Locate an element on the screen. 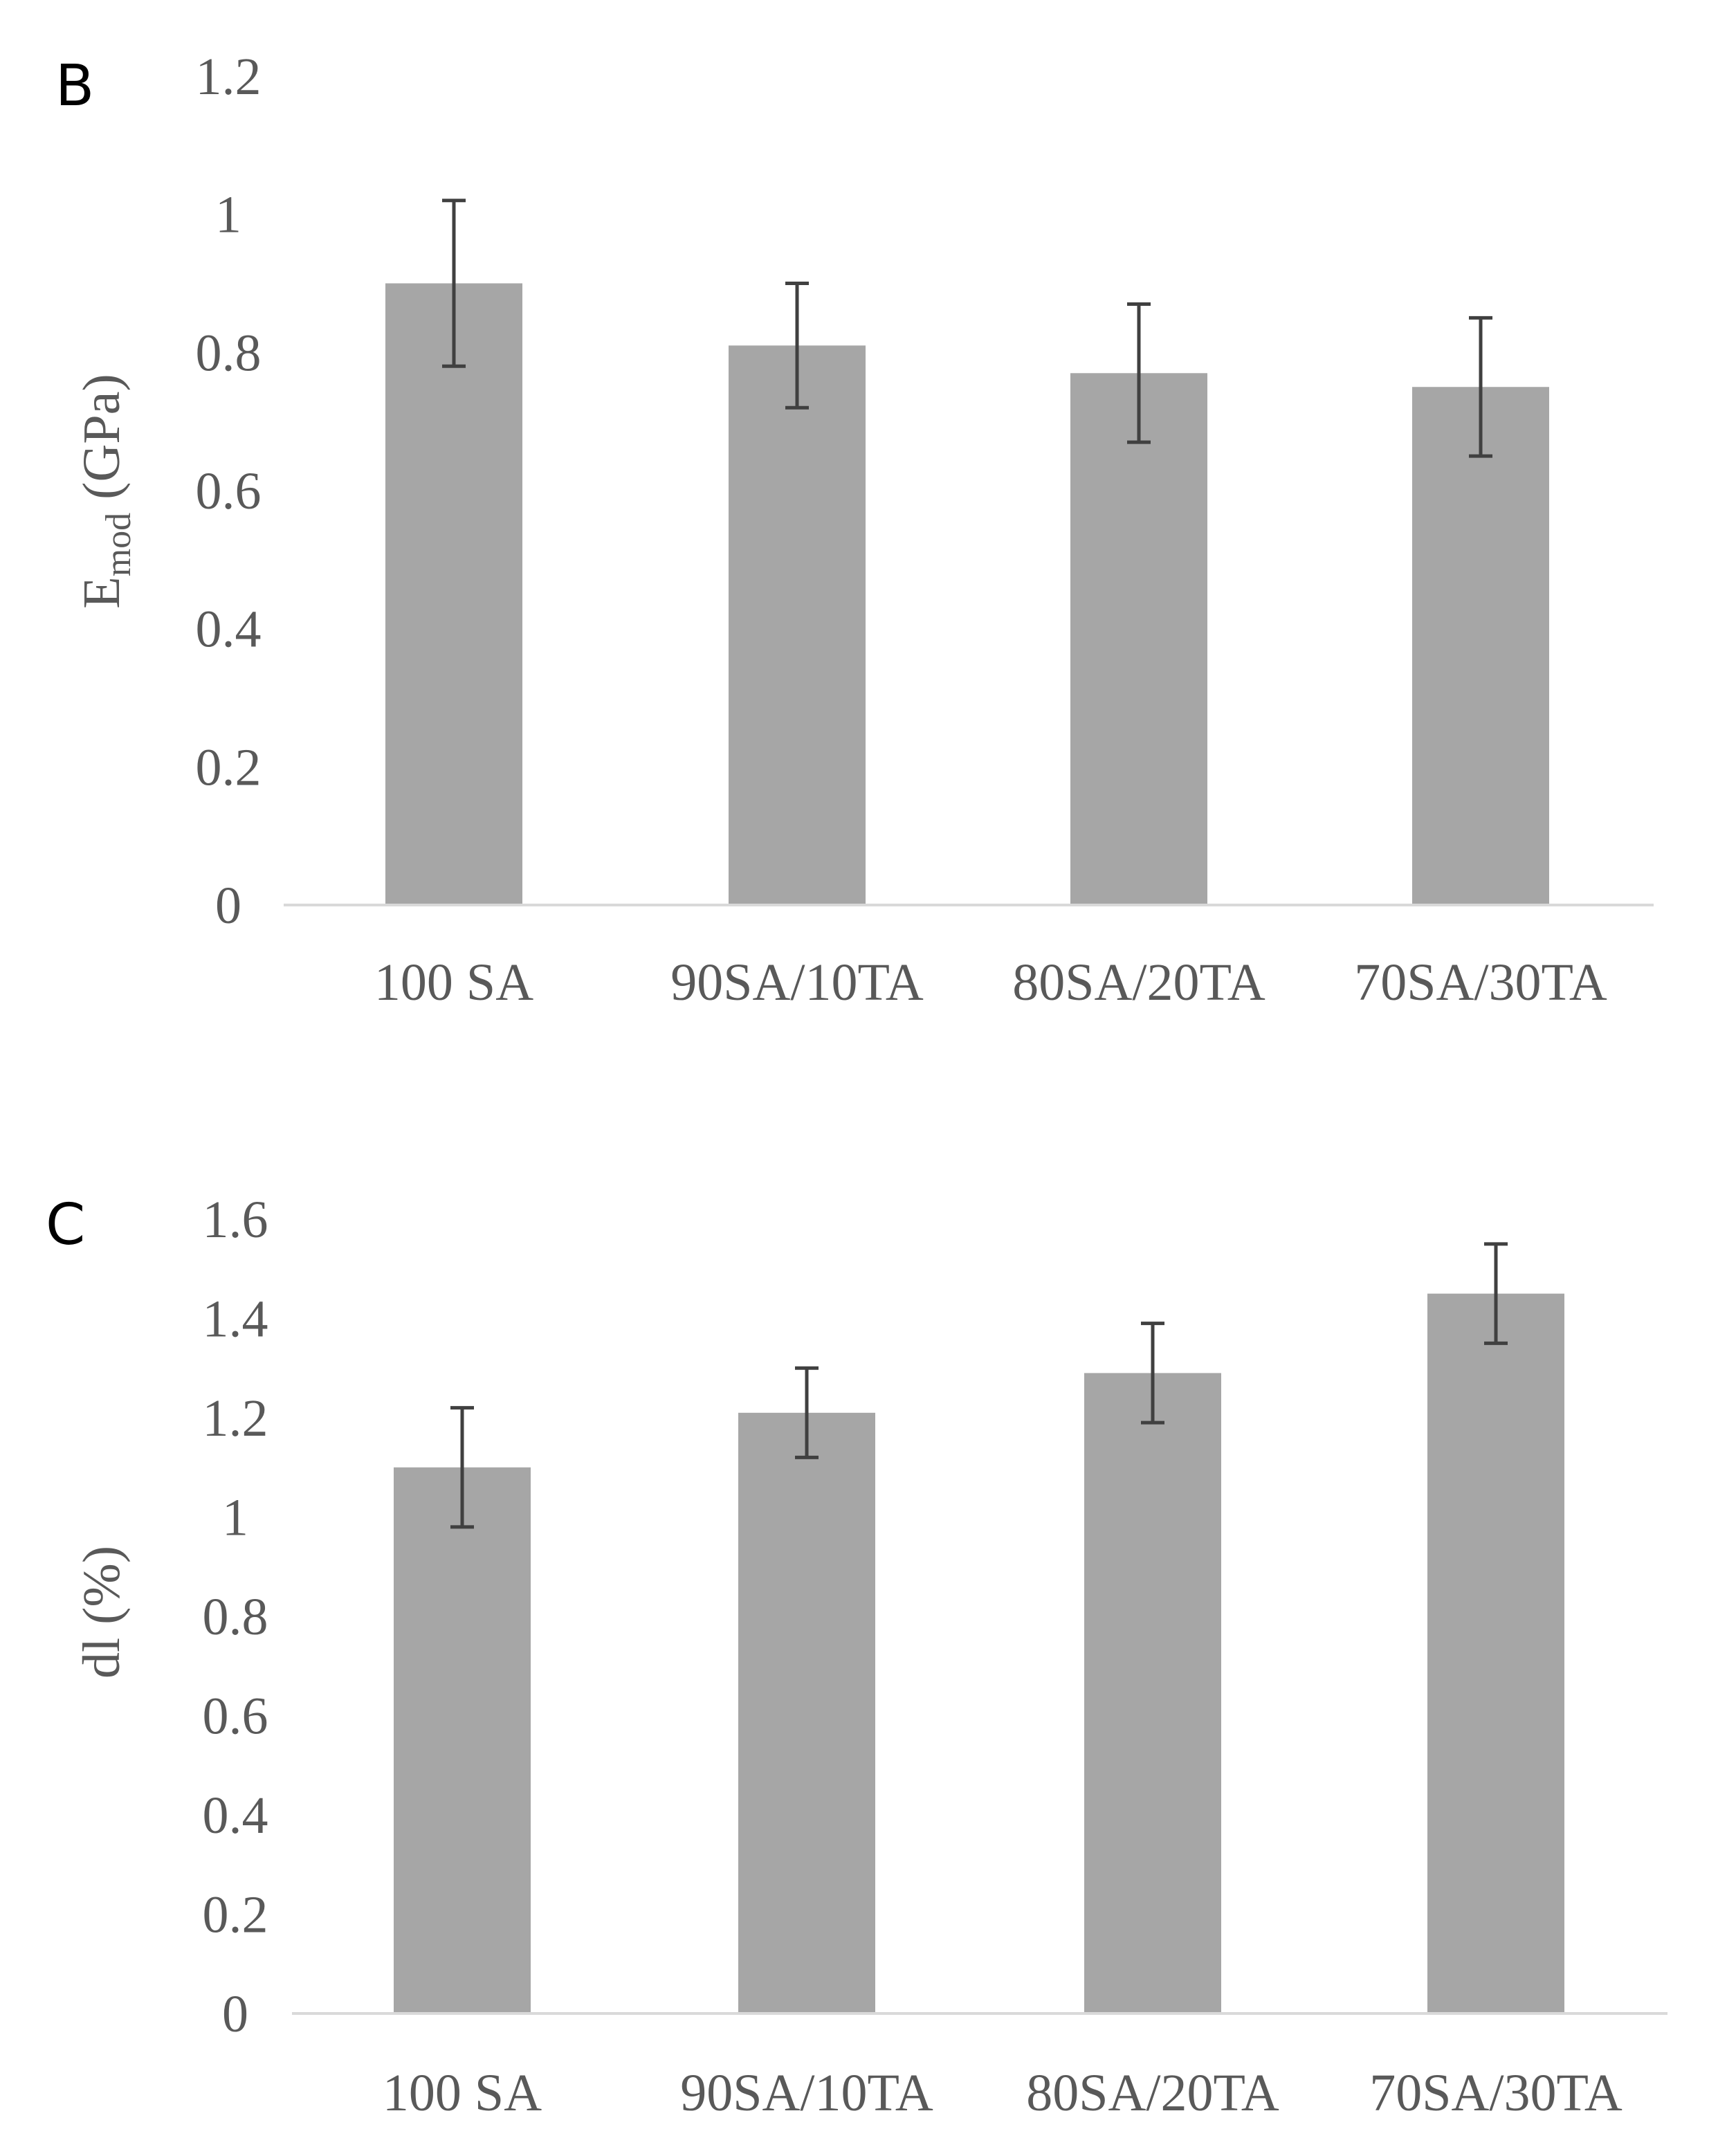 Image resolution: width=1709 pixels, height=2156 pixels. y-axis-title-c: dl (%) is located at coordinates (102, 1613).